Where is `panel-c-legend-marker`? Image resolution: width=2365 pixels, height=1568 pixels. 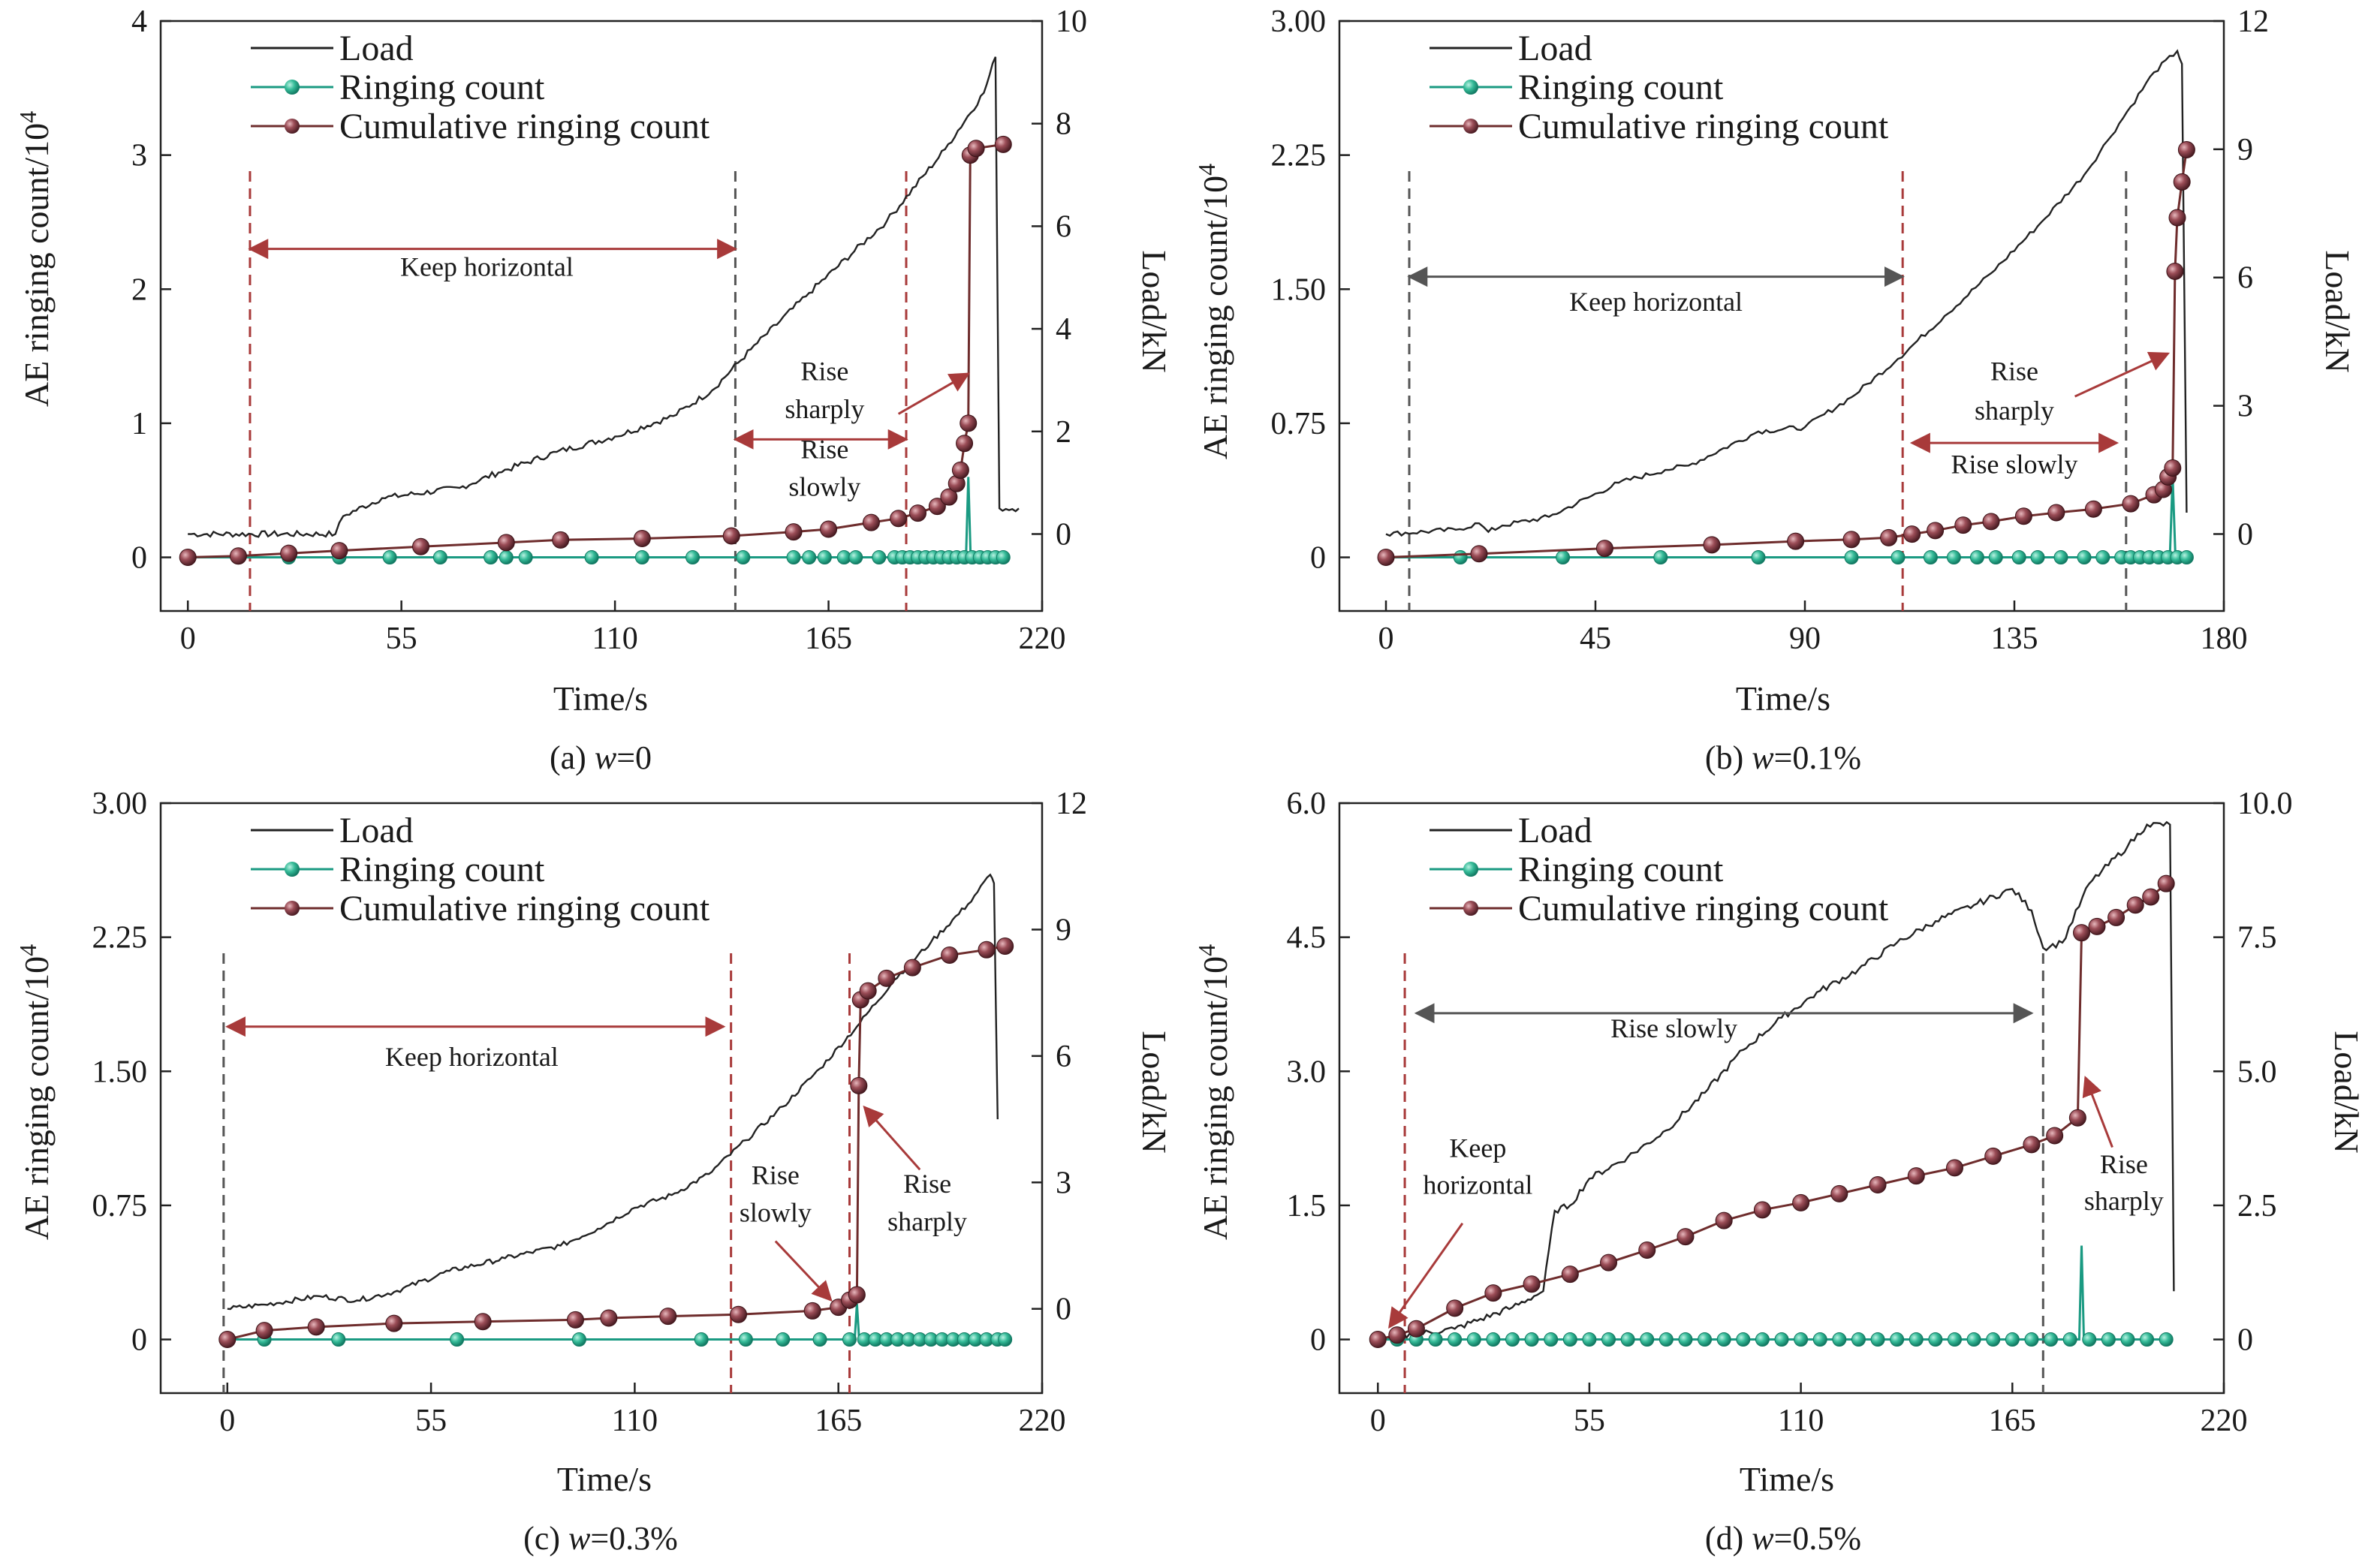
panel-c-legend-marker is located at coordinates (292, 908).